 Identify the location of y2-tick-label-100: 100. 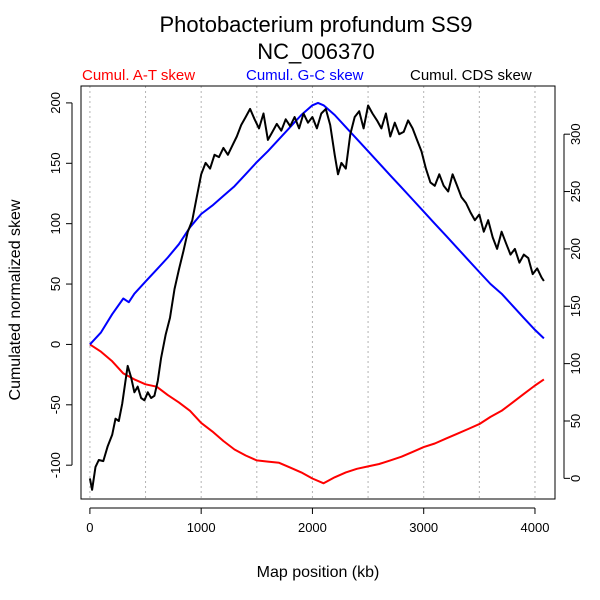
(575, 364).